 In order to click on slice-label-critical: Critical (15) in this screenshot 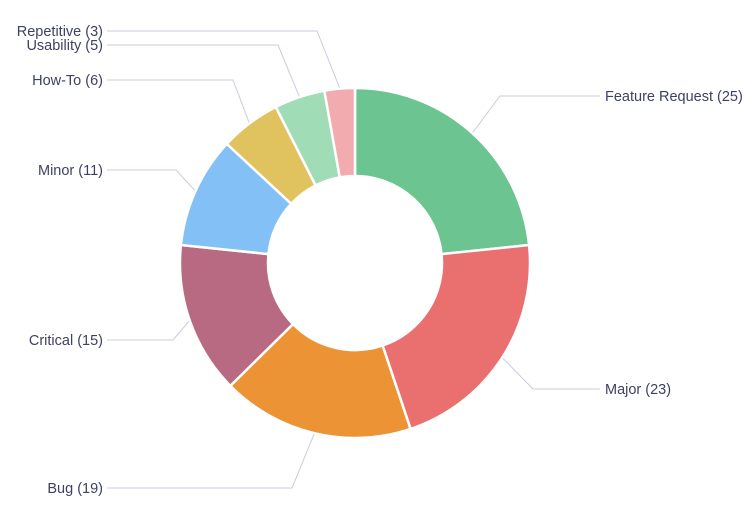, I will do `click(66, 341)`.